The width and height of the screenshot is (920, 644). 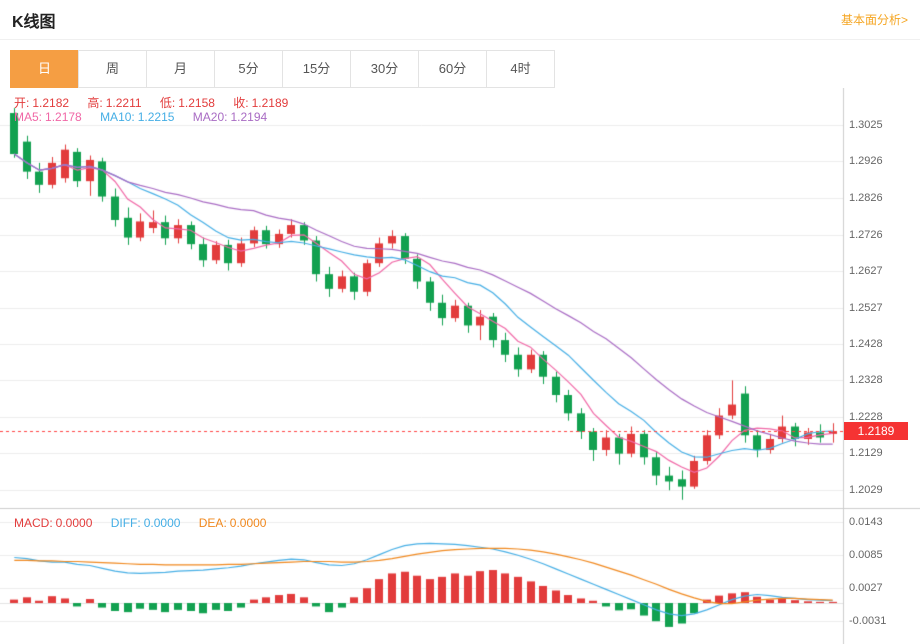 I want to click on y-tick-label: -0.0031, so click(x=868, y=621).